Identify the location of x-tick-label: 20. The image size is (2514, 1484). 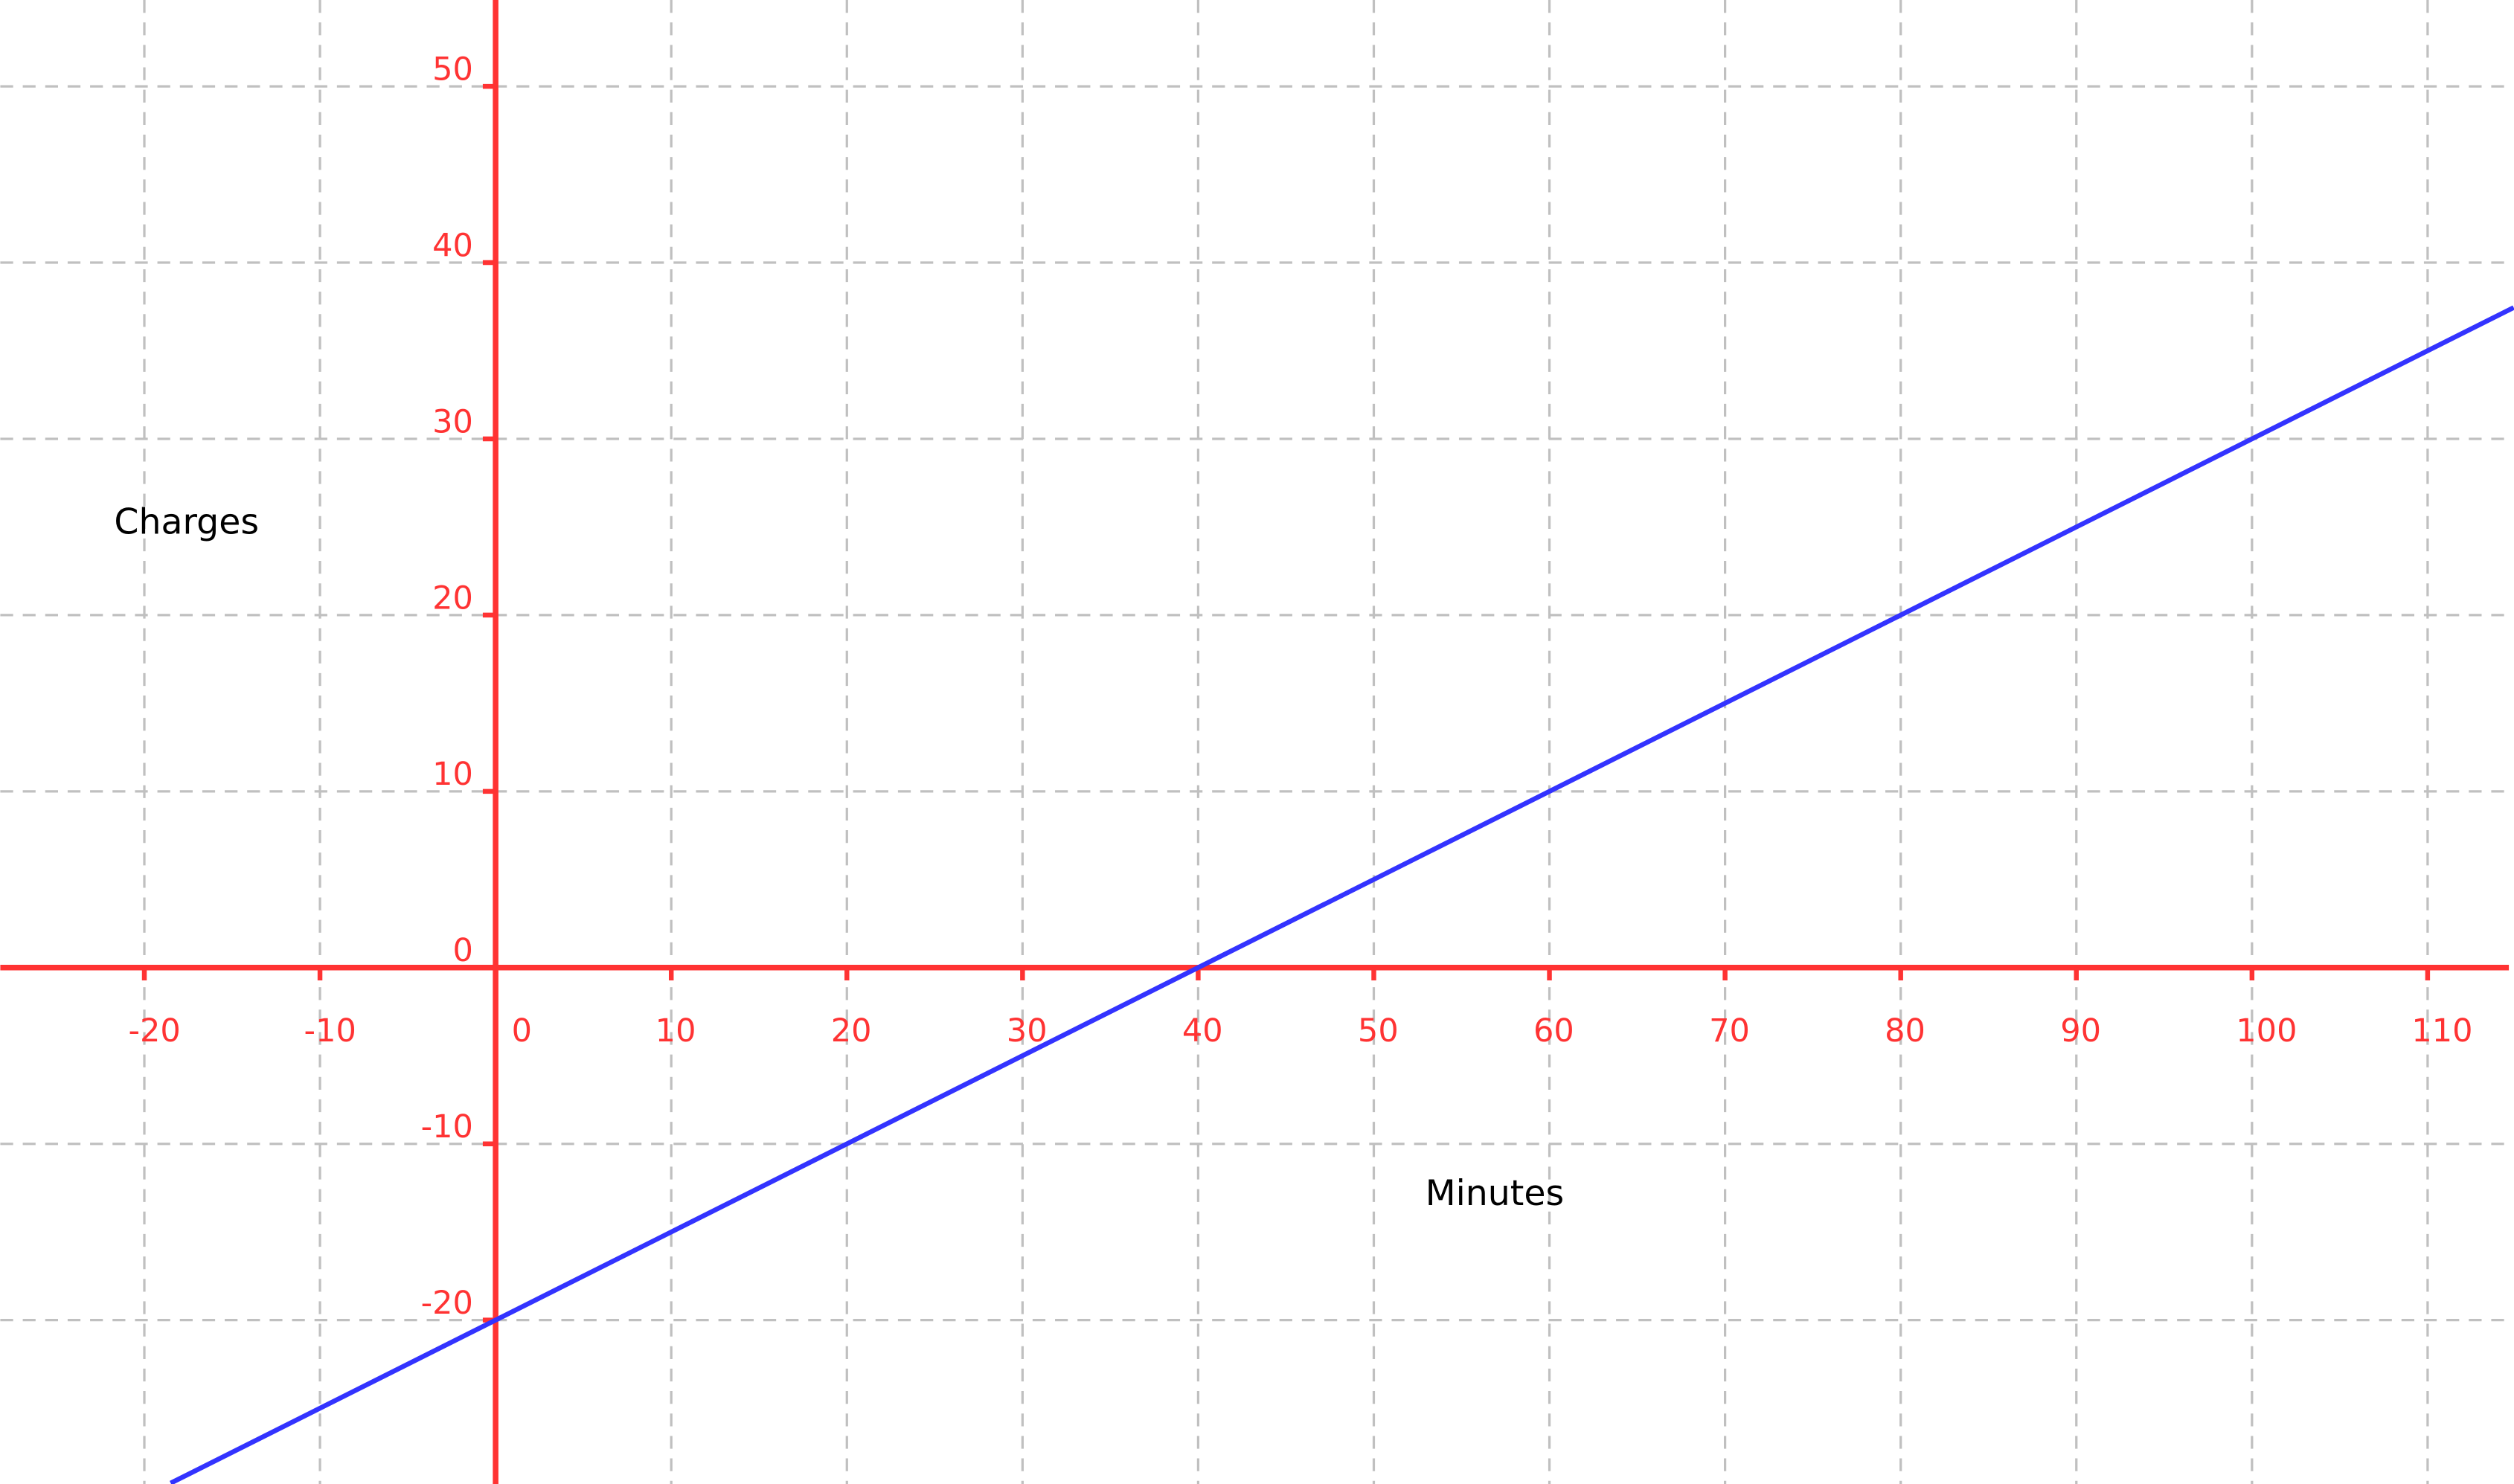
(851, 1031).